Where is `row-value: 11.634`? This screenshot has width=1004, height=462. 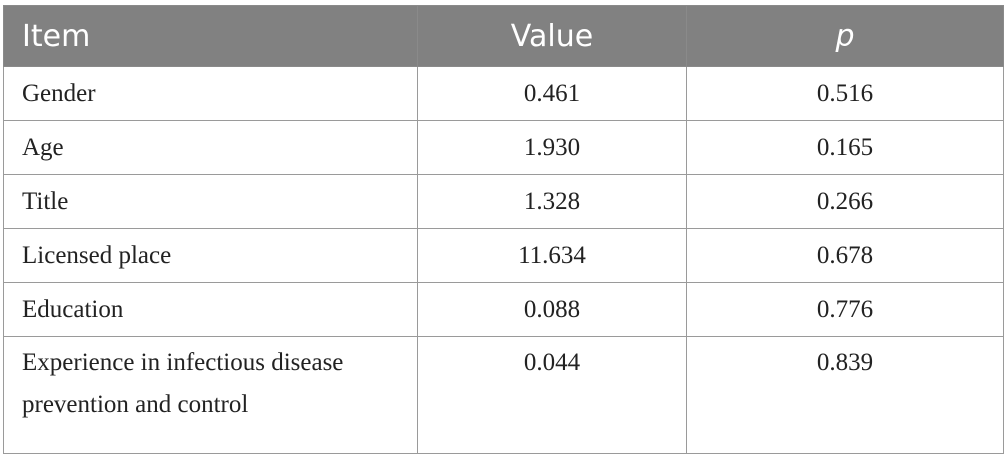 row-value: 11.634 is located at coordinates (552, 255).